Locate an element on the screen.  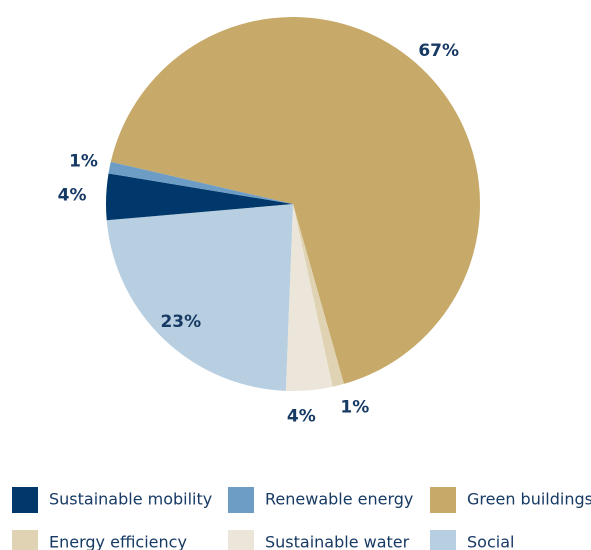
legend-item-renewable-energy: Renewable energy is located at coordinates (320, 500).